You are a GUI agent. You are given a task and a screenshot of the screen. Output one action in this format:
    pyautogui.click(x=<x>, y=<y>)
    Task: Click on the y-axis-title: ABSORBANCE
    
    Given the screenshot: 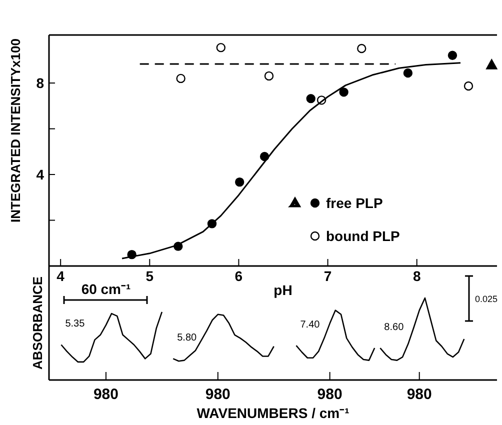 What is the action you would take?
    pyautogui.click(x=37, y=323)
    